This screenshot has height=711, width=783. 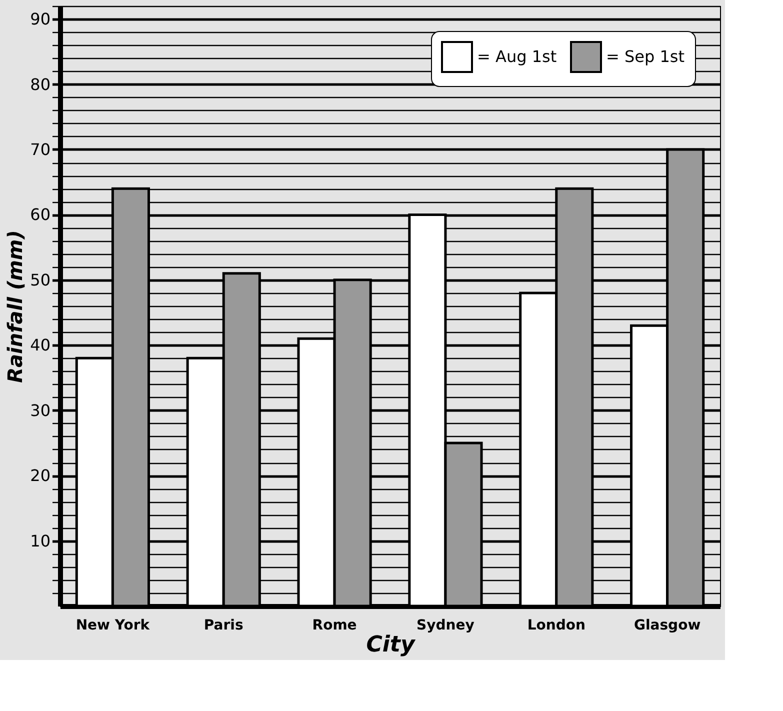 I want to click on y-tick-label: 90, so click(x=40, y=19).